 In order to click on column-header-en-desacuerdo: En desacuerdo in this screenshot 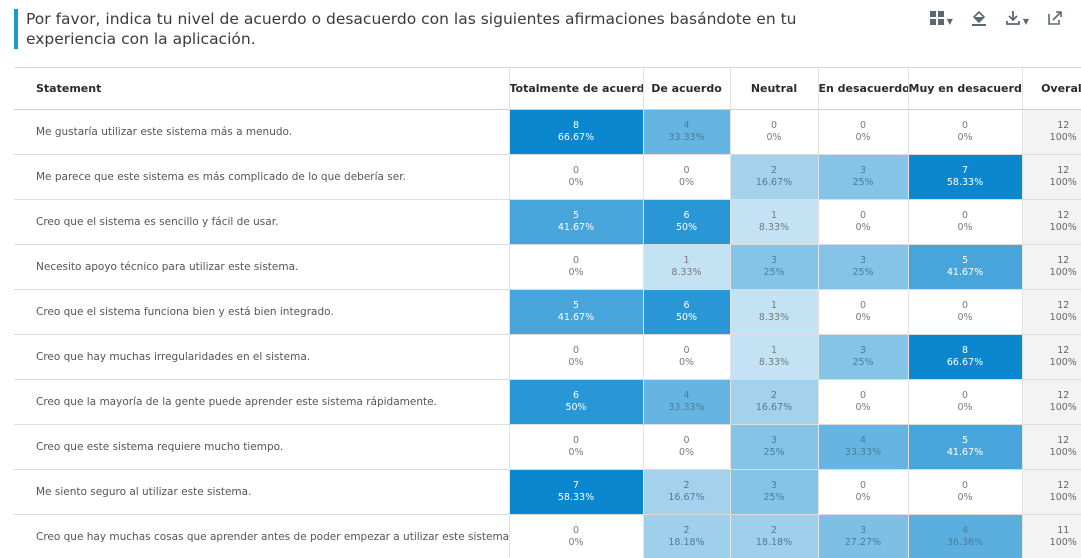, I will do `click(862, 88)`.